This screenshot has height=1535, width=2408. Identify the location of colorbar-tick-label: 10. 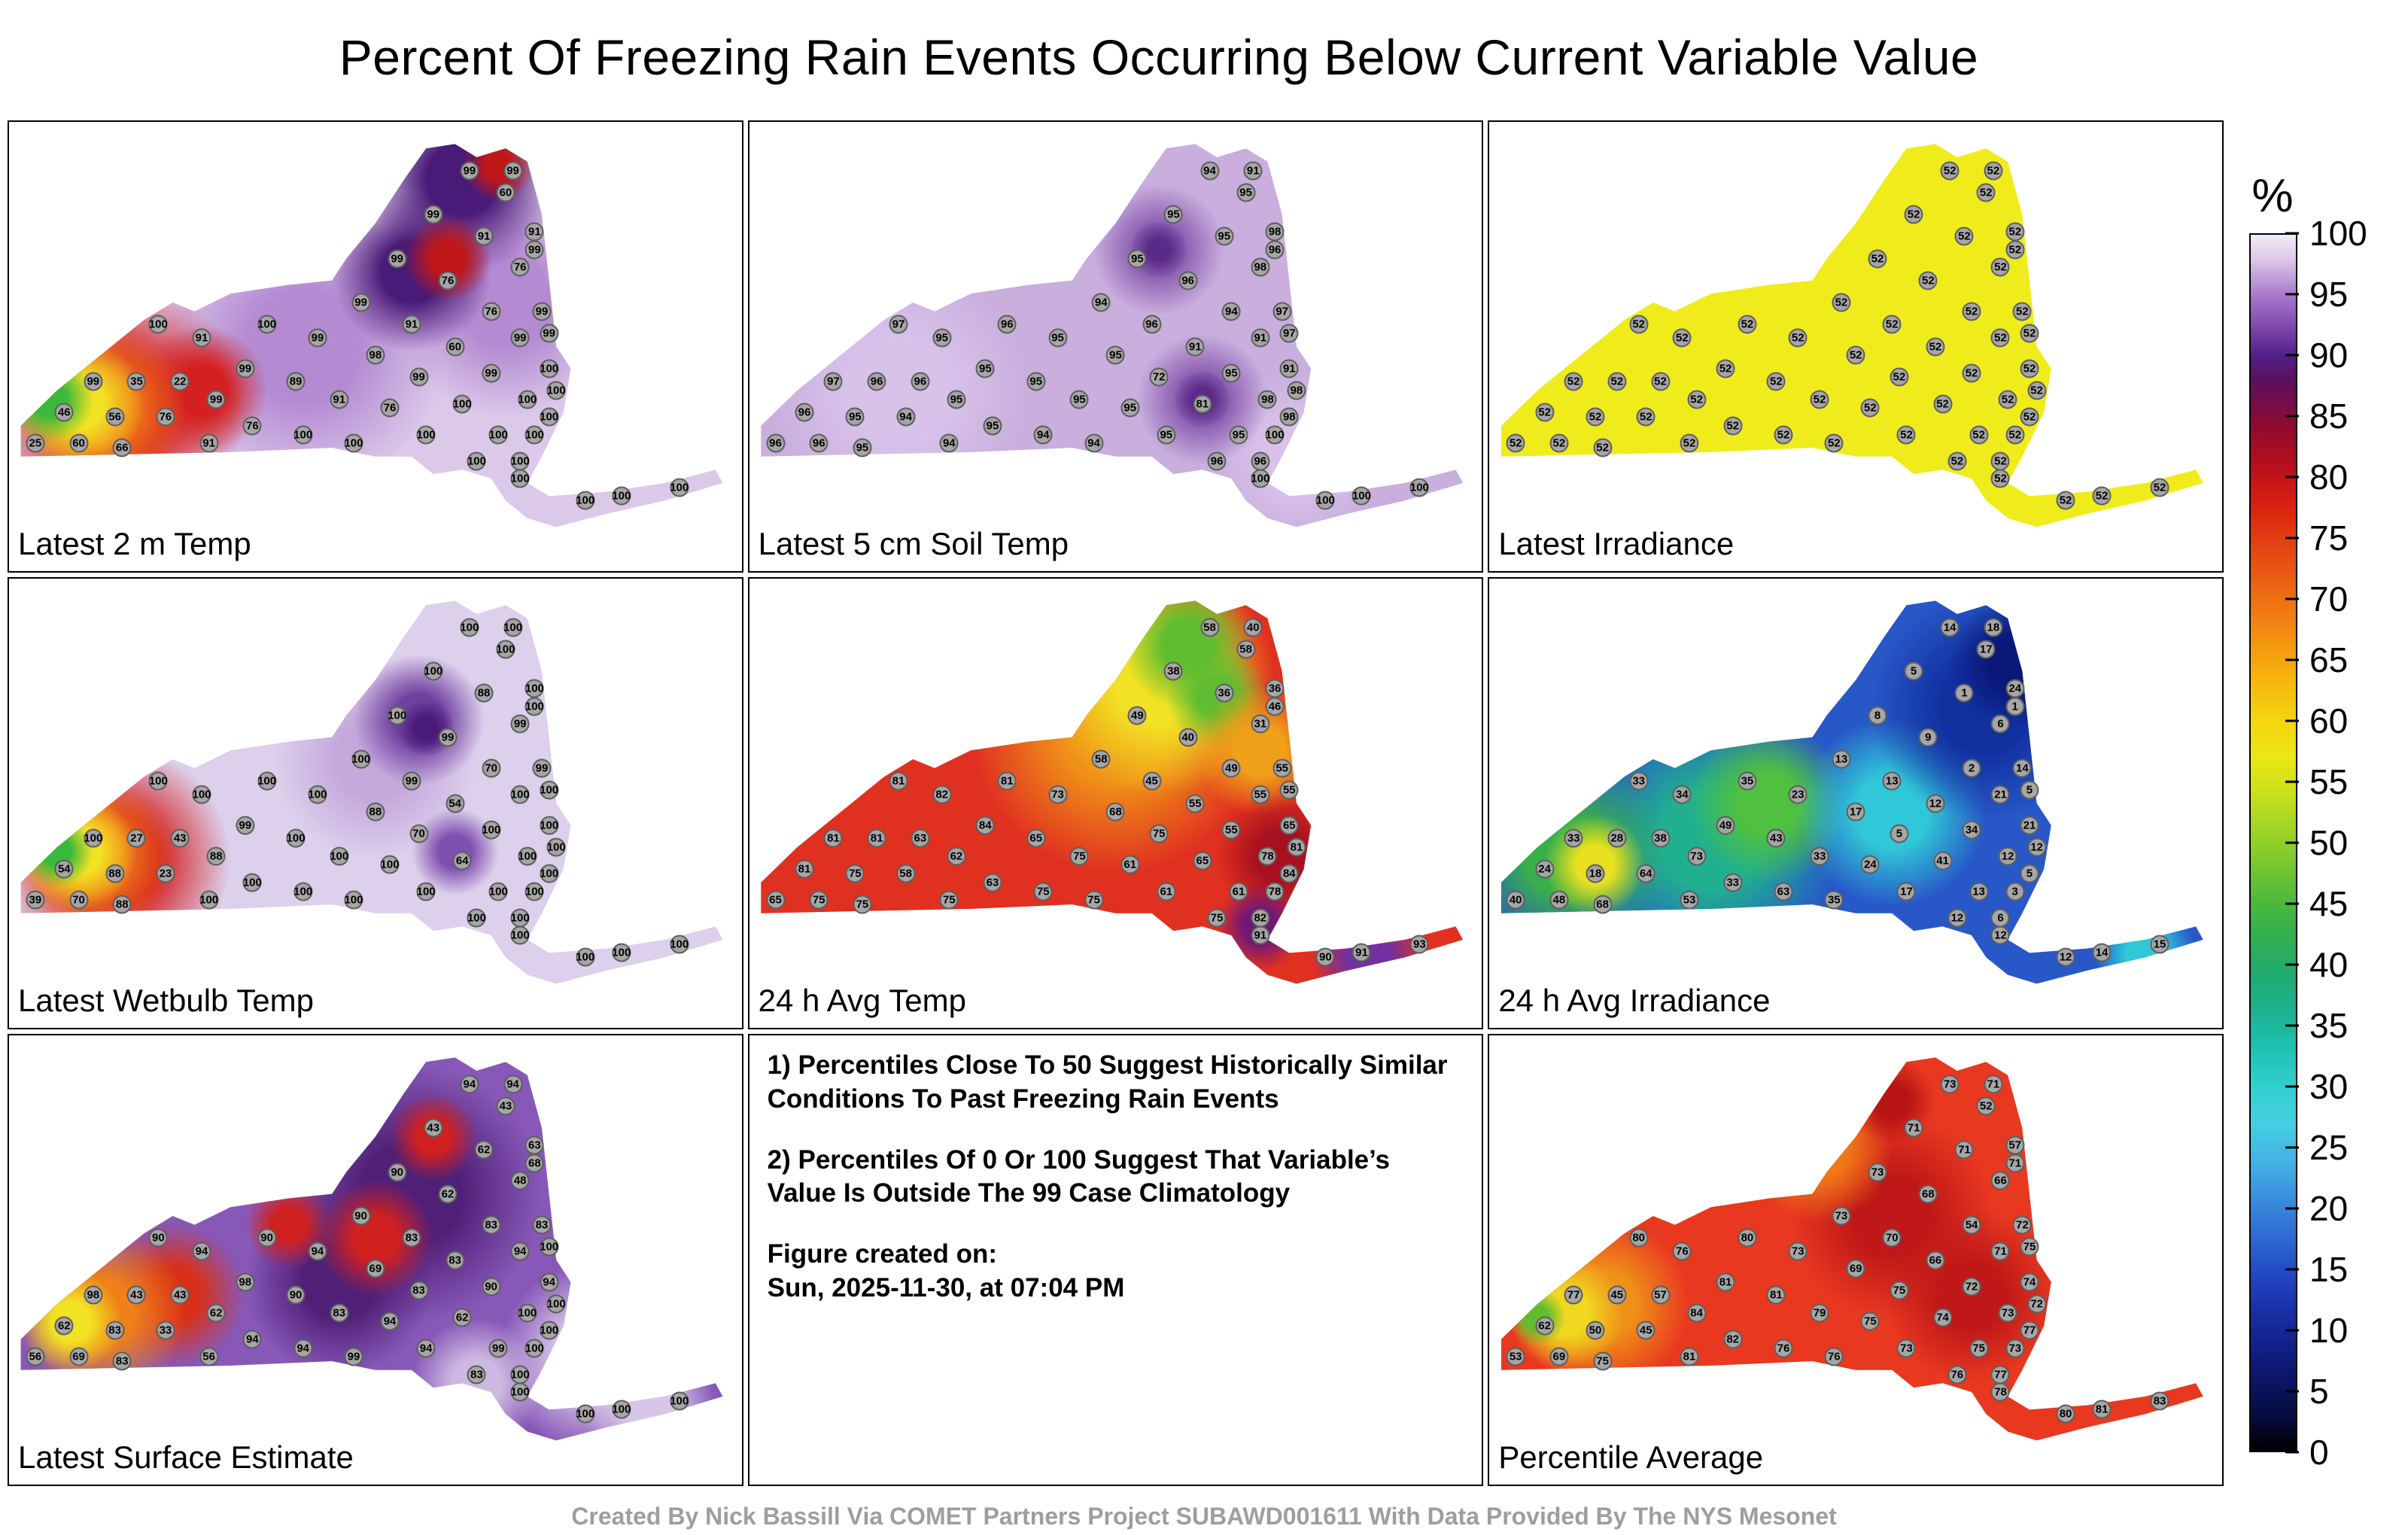
(2329, 1330).